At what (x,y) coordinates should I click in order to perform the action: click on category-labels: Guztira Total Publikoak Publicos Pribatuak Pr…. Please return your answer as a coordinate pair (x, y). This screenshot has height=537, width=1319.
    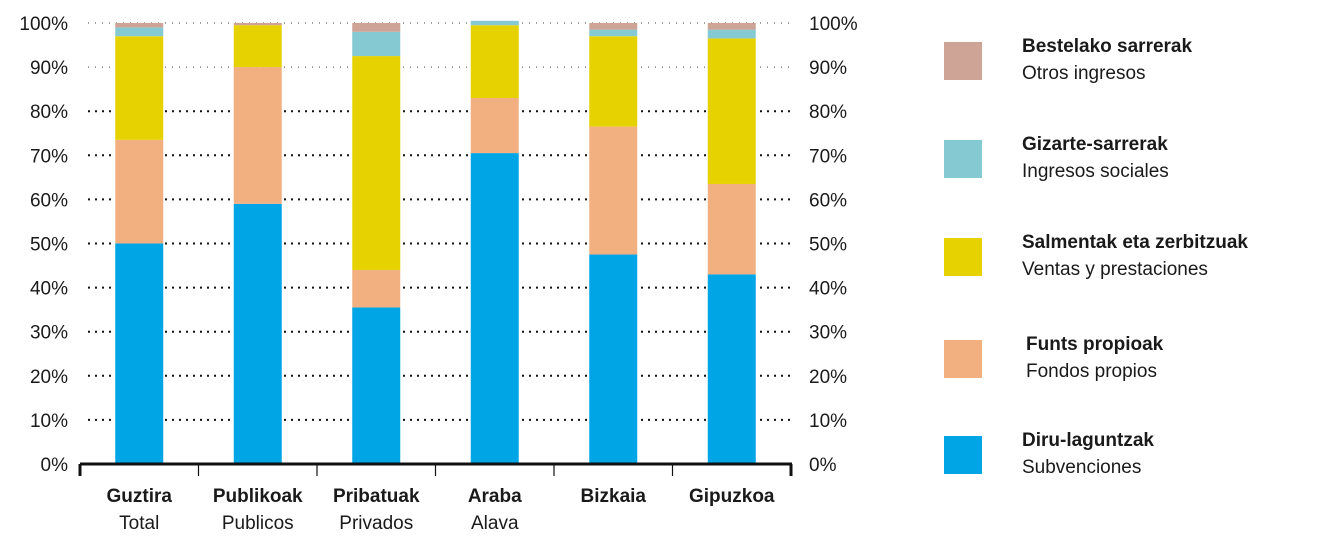
    Looking at the image, I should click on (441, 510).